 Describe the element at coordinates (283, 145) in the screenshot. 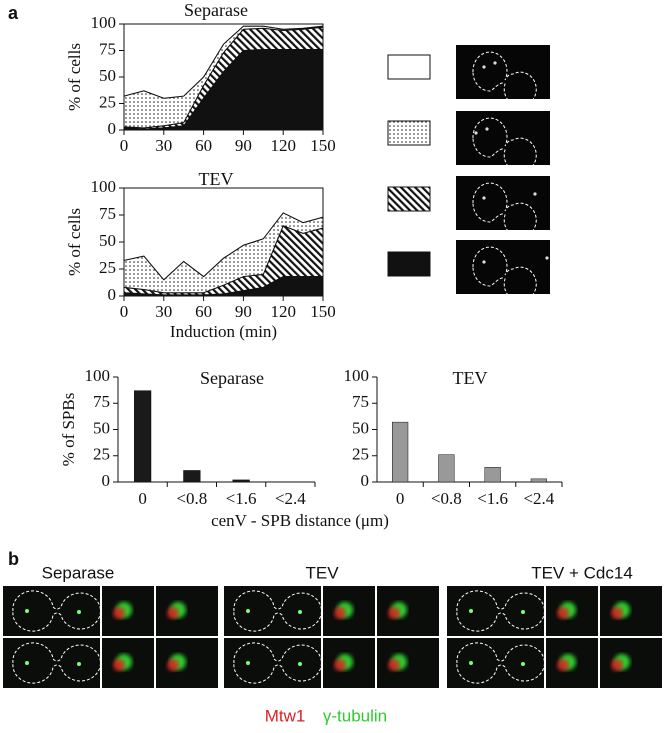

I see `x-tick-label: 120` at that location.